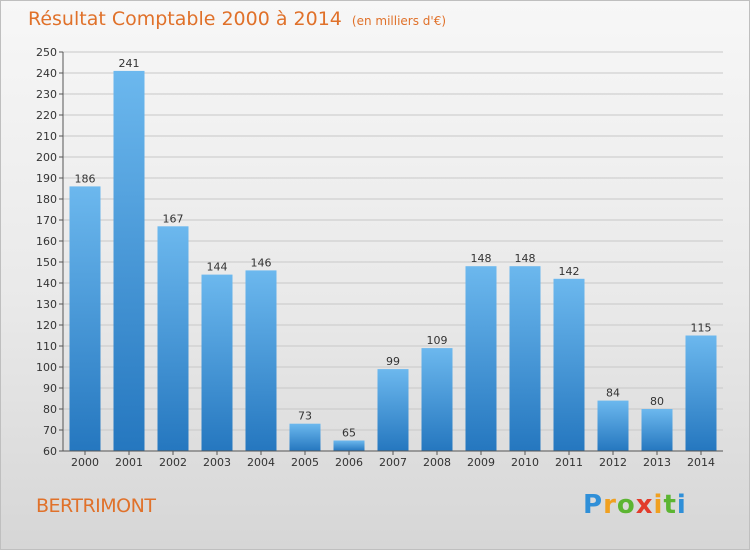 This screenshot has width=750, height=550. I want to click on y-tick-label: 170, so click(46, 220).